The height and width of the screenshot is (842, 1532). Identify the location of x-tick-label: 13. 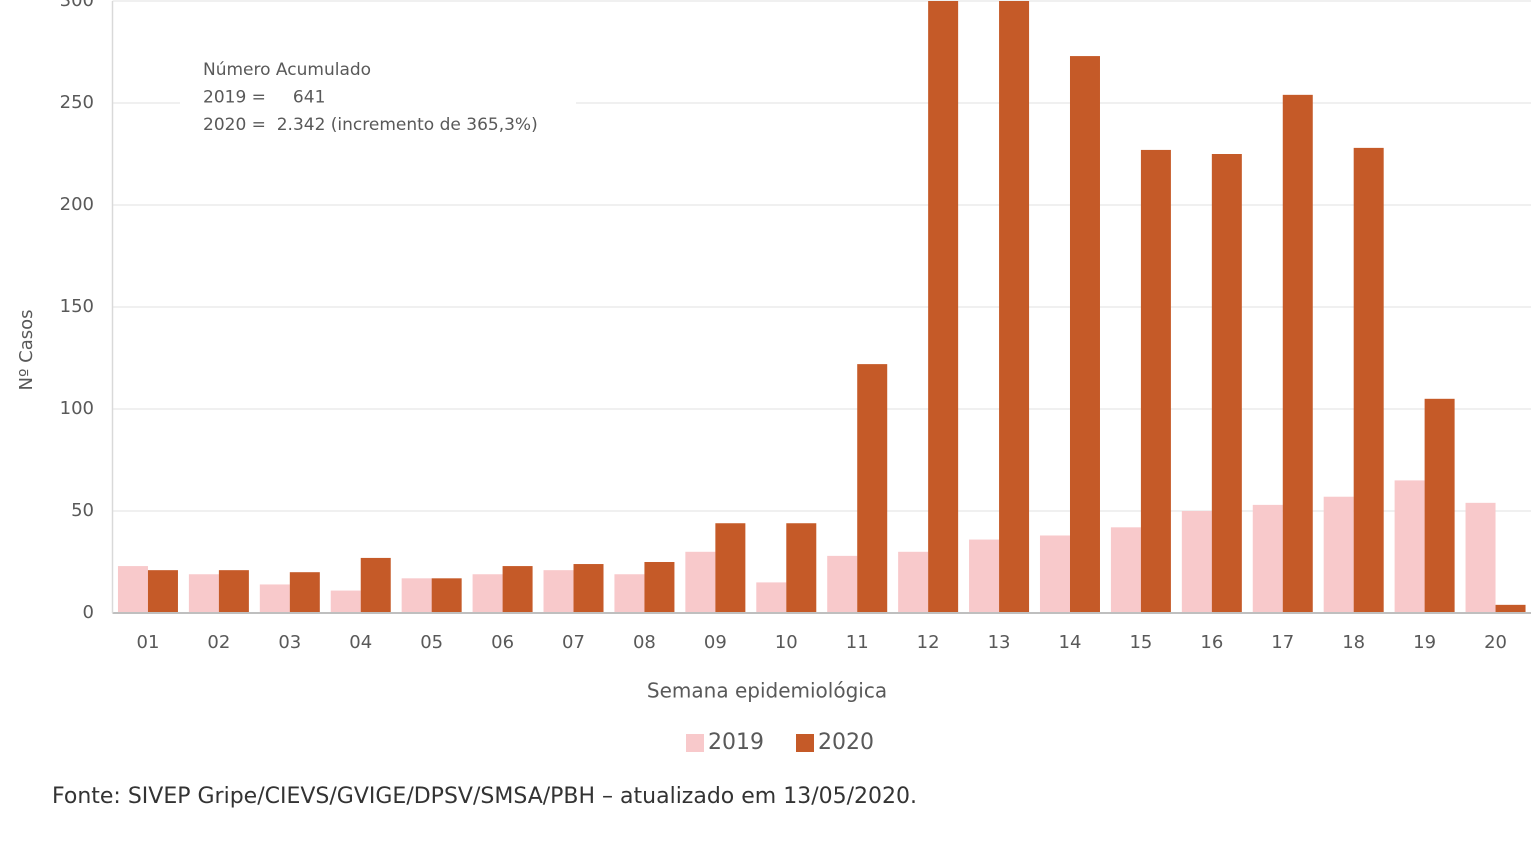
(999, 642).